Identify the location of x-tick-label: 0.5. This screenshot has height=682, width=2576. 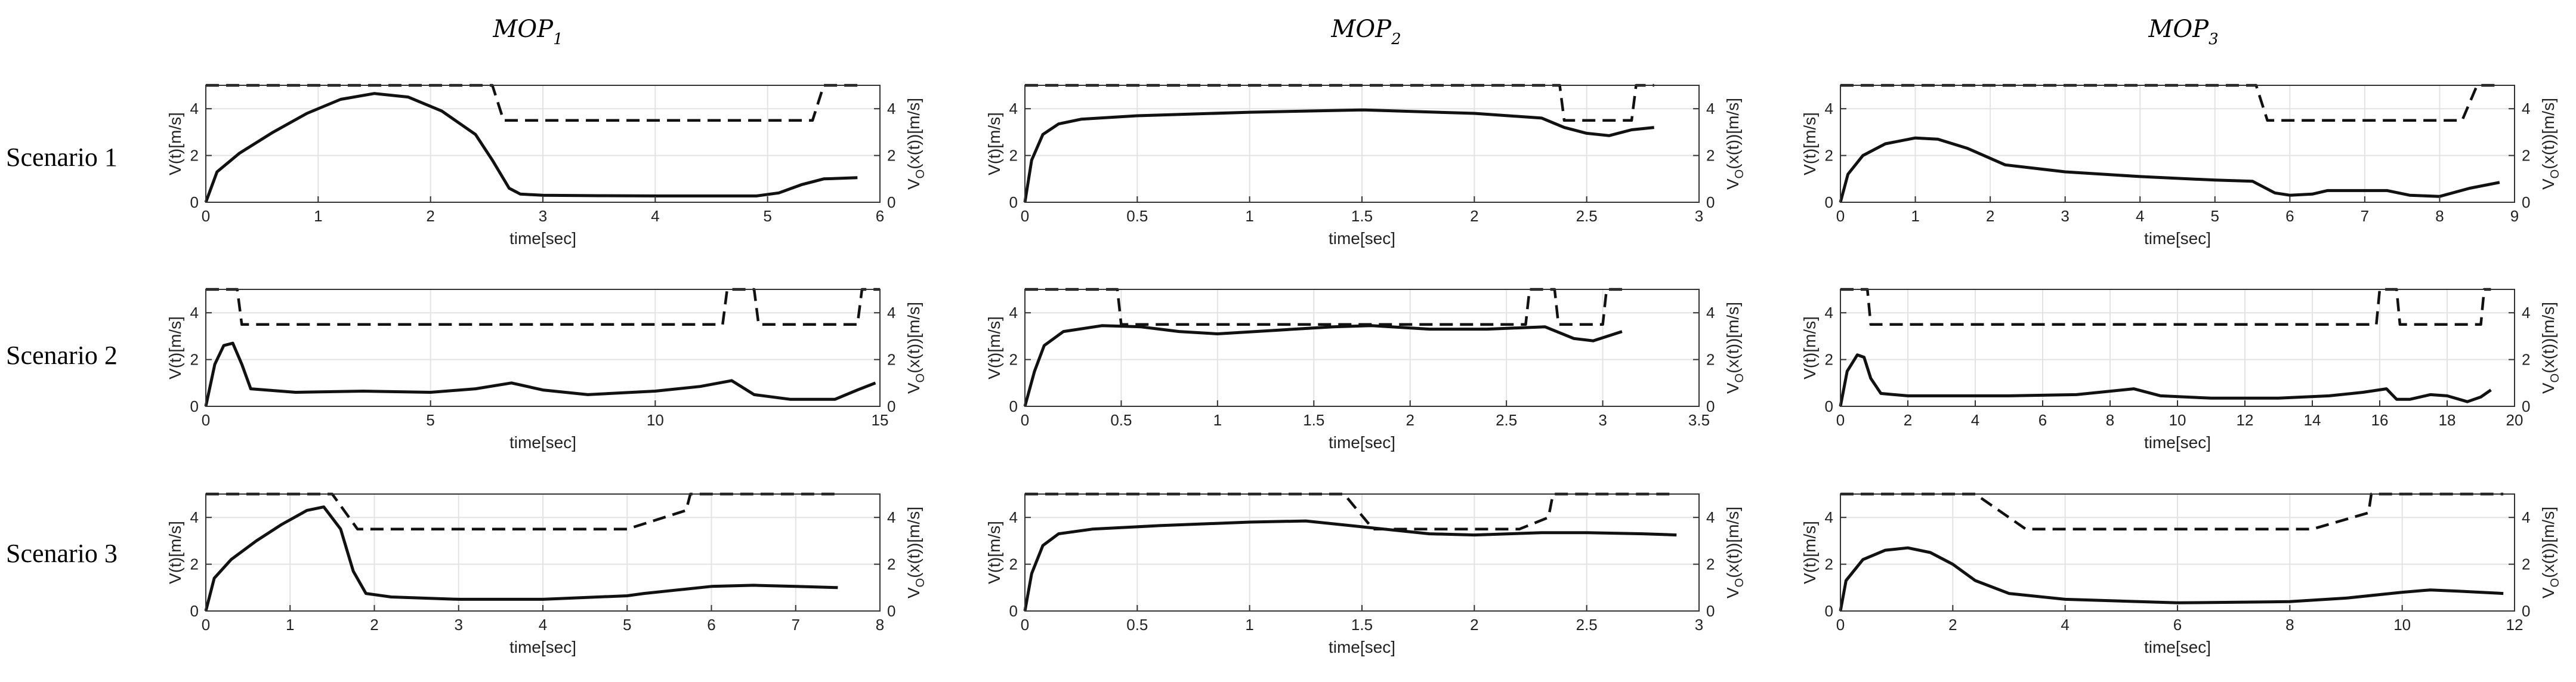
(1137, 625).